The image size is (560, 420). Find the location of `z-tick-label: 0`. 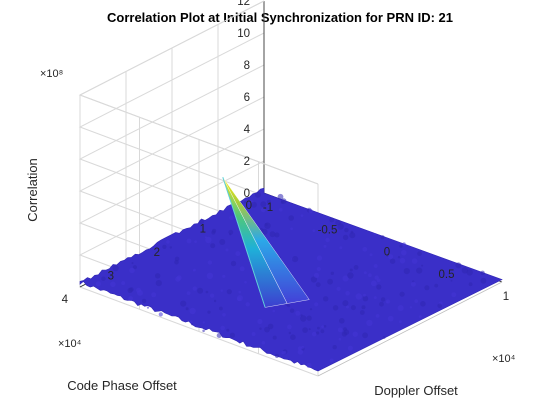

z-tick-label: 0 is located at coordinates (247, 194).